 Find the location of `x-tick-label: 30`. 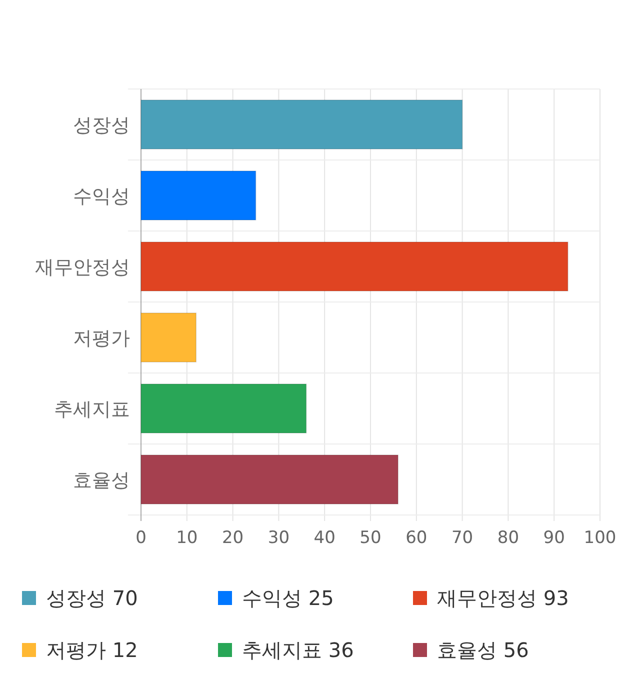

x-tick-label: 30 is located at coordinates (279, 538).